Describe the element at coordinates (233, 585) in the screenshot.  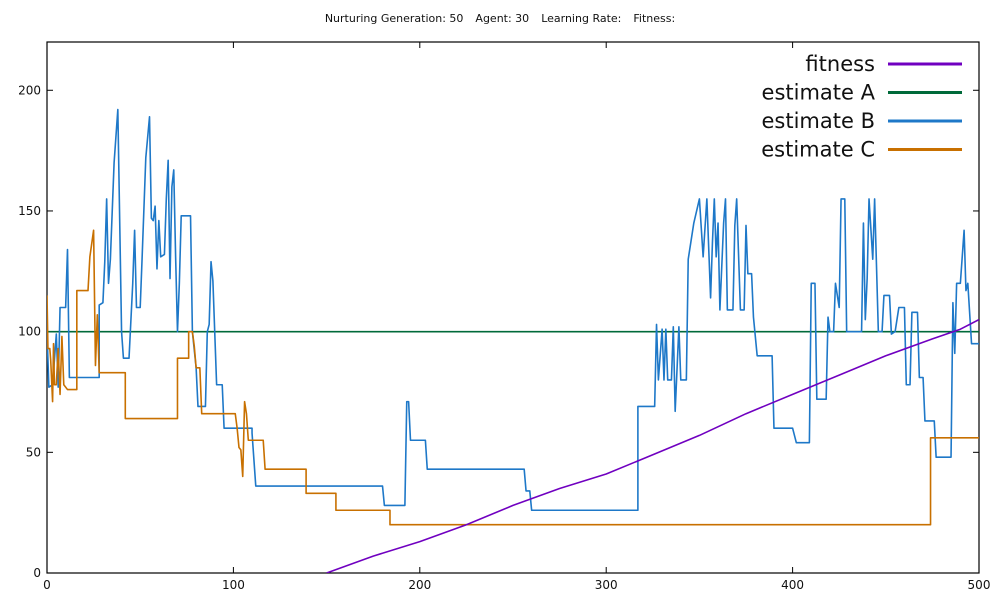
I see `x-tick-label: 100` at that location.